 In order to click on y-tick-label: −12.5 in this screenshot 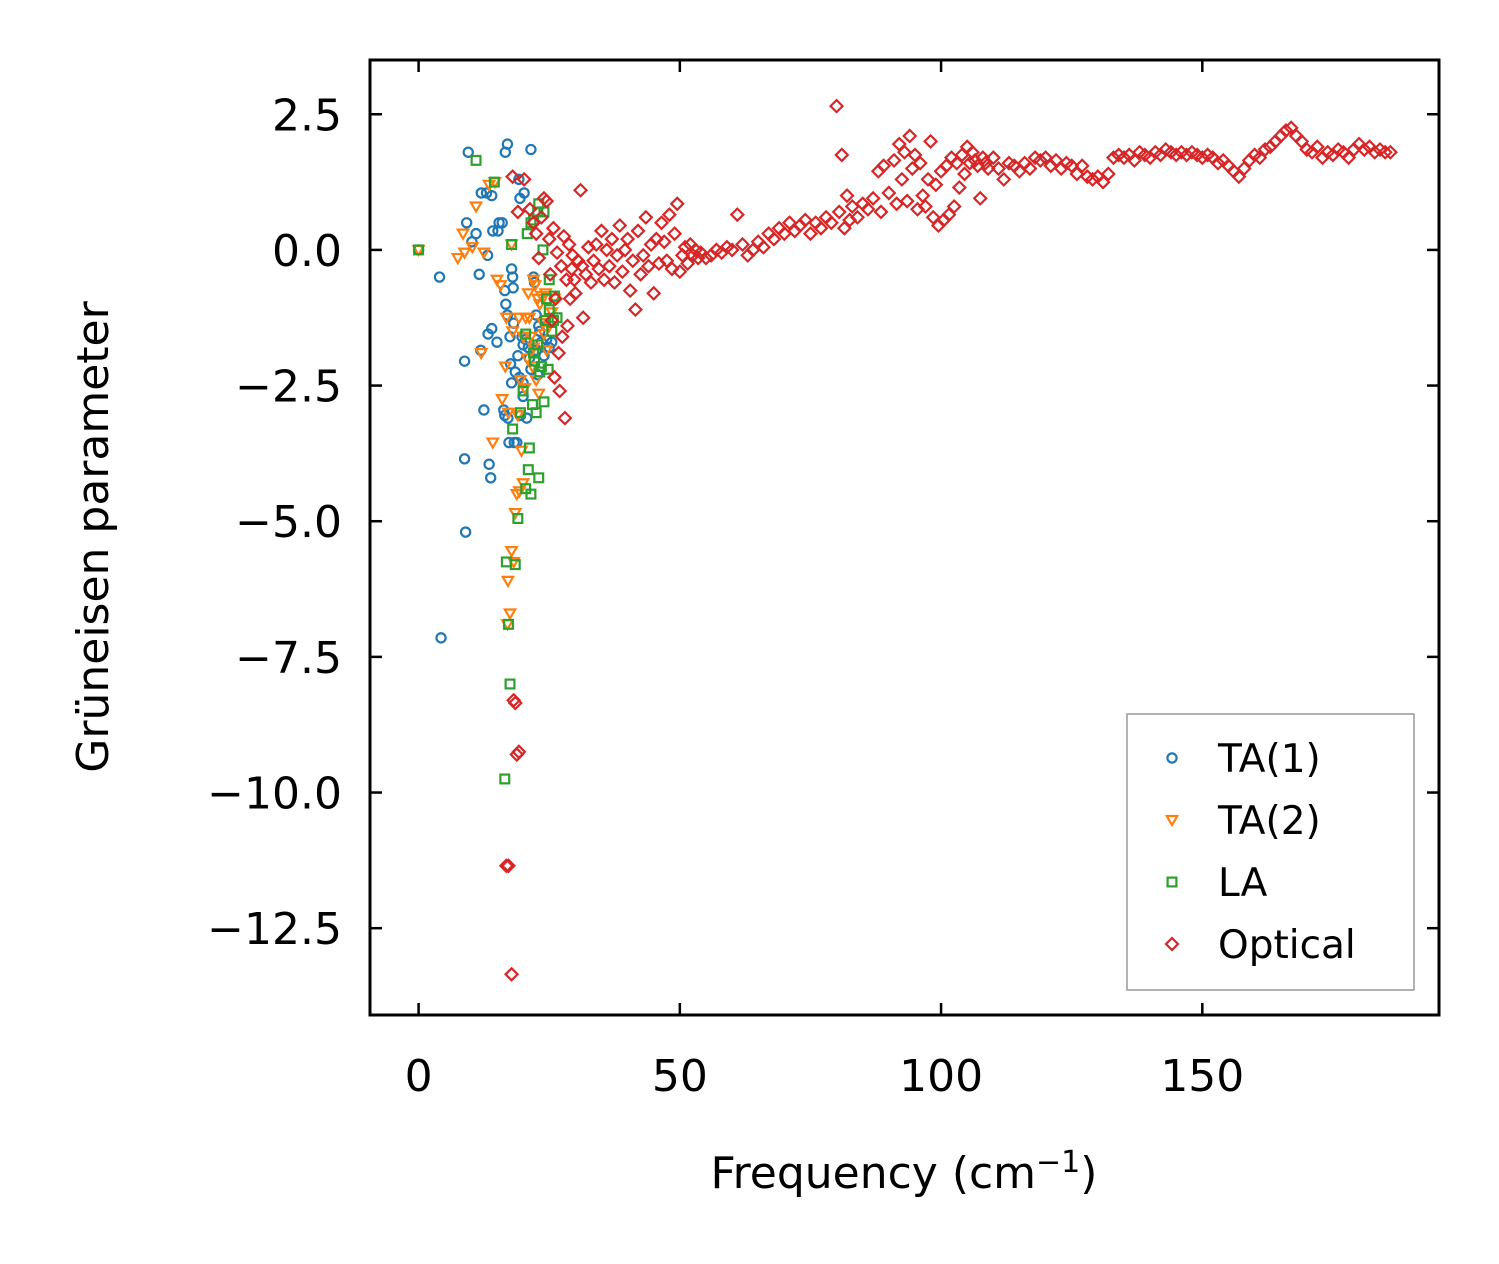, I will do `click(274, 929)`.